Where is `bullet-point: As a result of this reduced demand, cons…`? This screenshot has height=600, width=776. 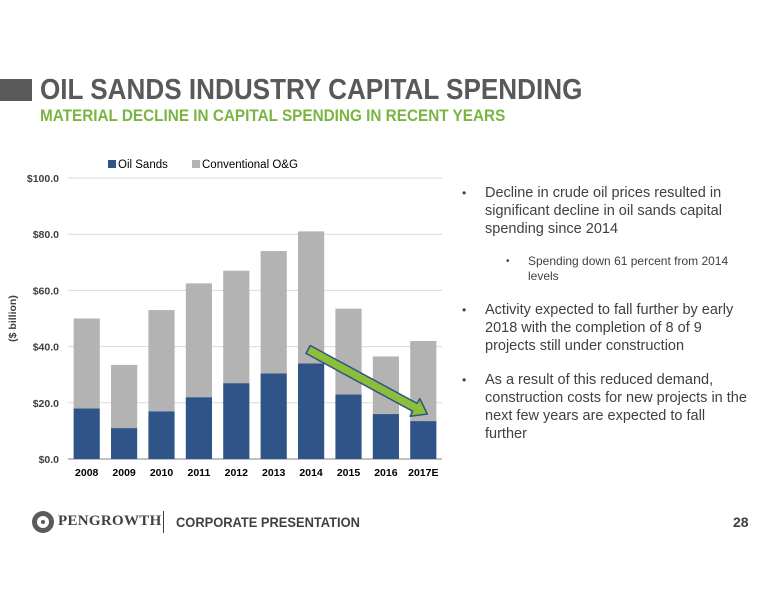
bullet-point: As a result of this reduced demand, cons… is located at coordinates (603, 407).